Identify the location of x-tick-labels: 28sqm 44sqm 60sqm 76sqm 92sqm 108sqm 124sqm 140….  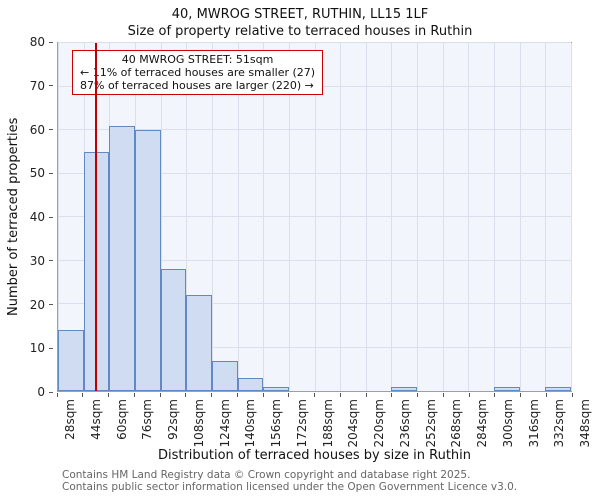
(324, 422).